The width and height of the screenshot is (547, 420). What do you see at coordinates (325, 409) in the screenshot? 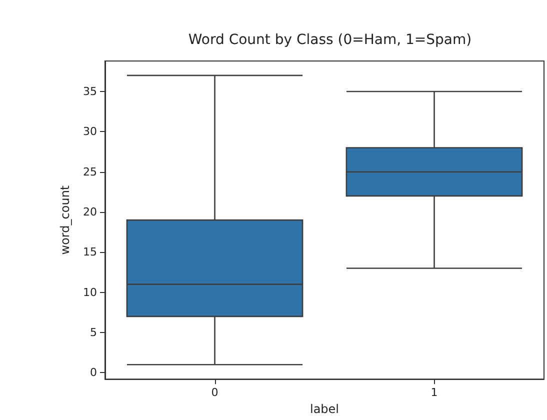
I see `x-axis-title: label` at bounding box center [325, 409].